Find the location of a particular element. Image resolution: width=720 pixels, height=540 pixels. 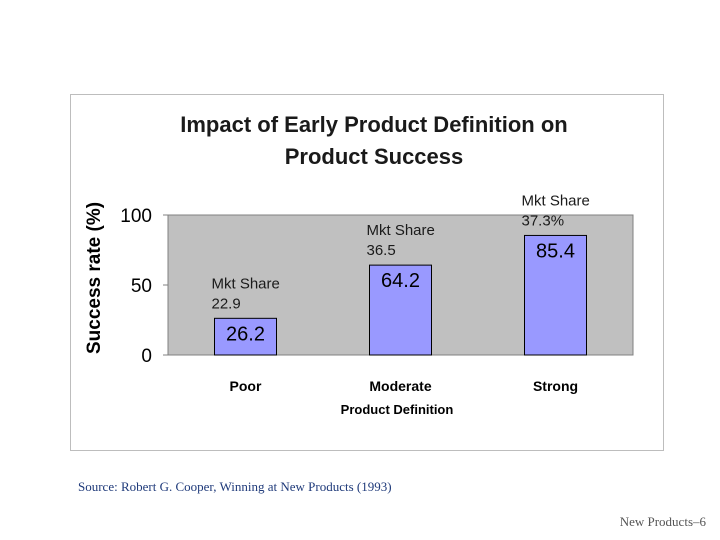

mkt-share-annotation: Mkt Share 22.9 is located at coordinates (246, 293).